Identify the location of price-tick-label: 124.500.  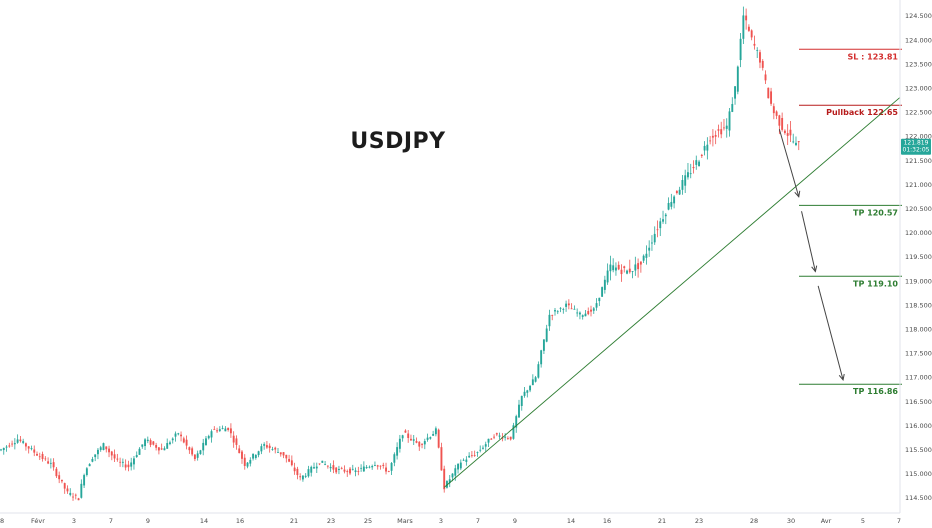
(918, 16).